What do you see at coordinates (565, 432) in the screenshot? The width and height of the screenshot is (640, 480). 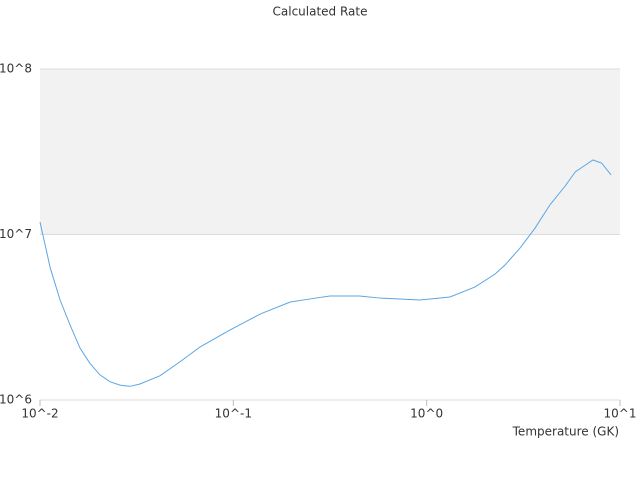 I see `x-axis-label: Temperature (GK)` at bounding box center [565, 432].